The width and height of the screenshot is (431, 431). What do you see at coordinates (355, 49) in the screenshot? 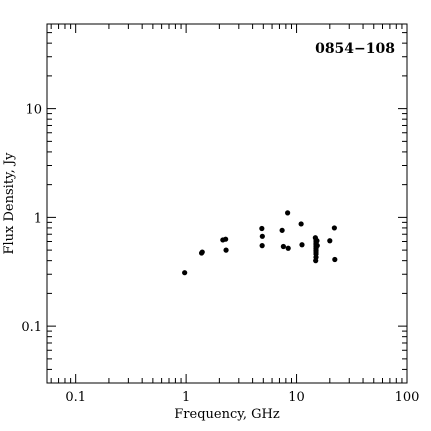
I see `plot-title: 0854−108` at bounding box center [355, 49].